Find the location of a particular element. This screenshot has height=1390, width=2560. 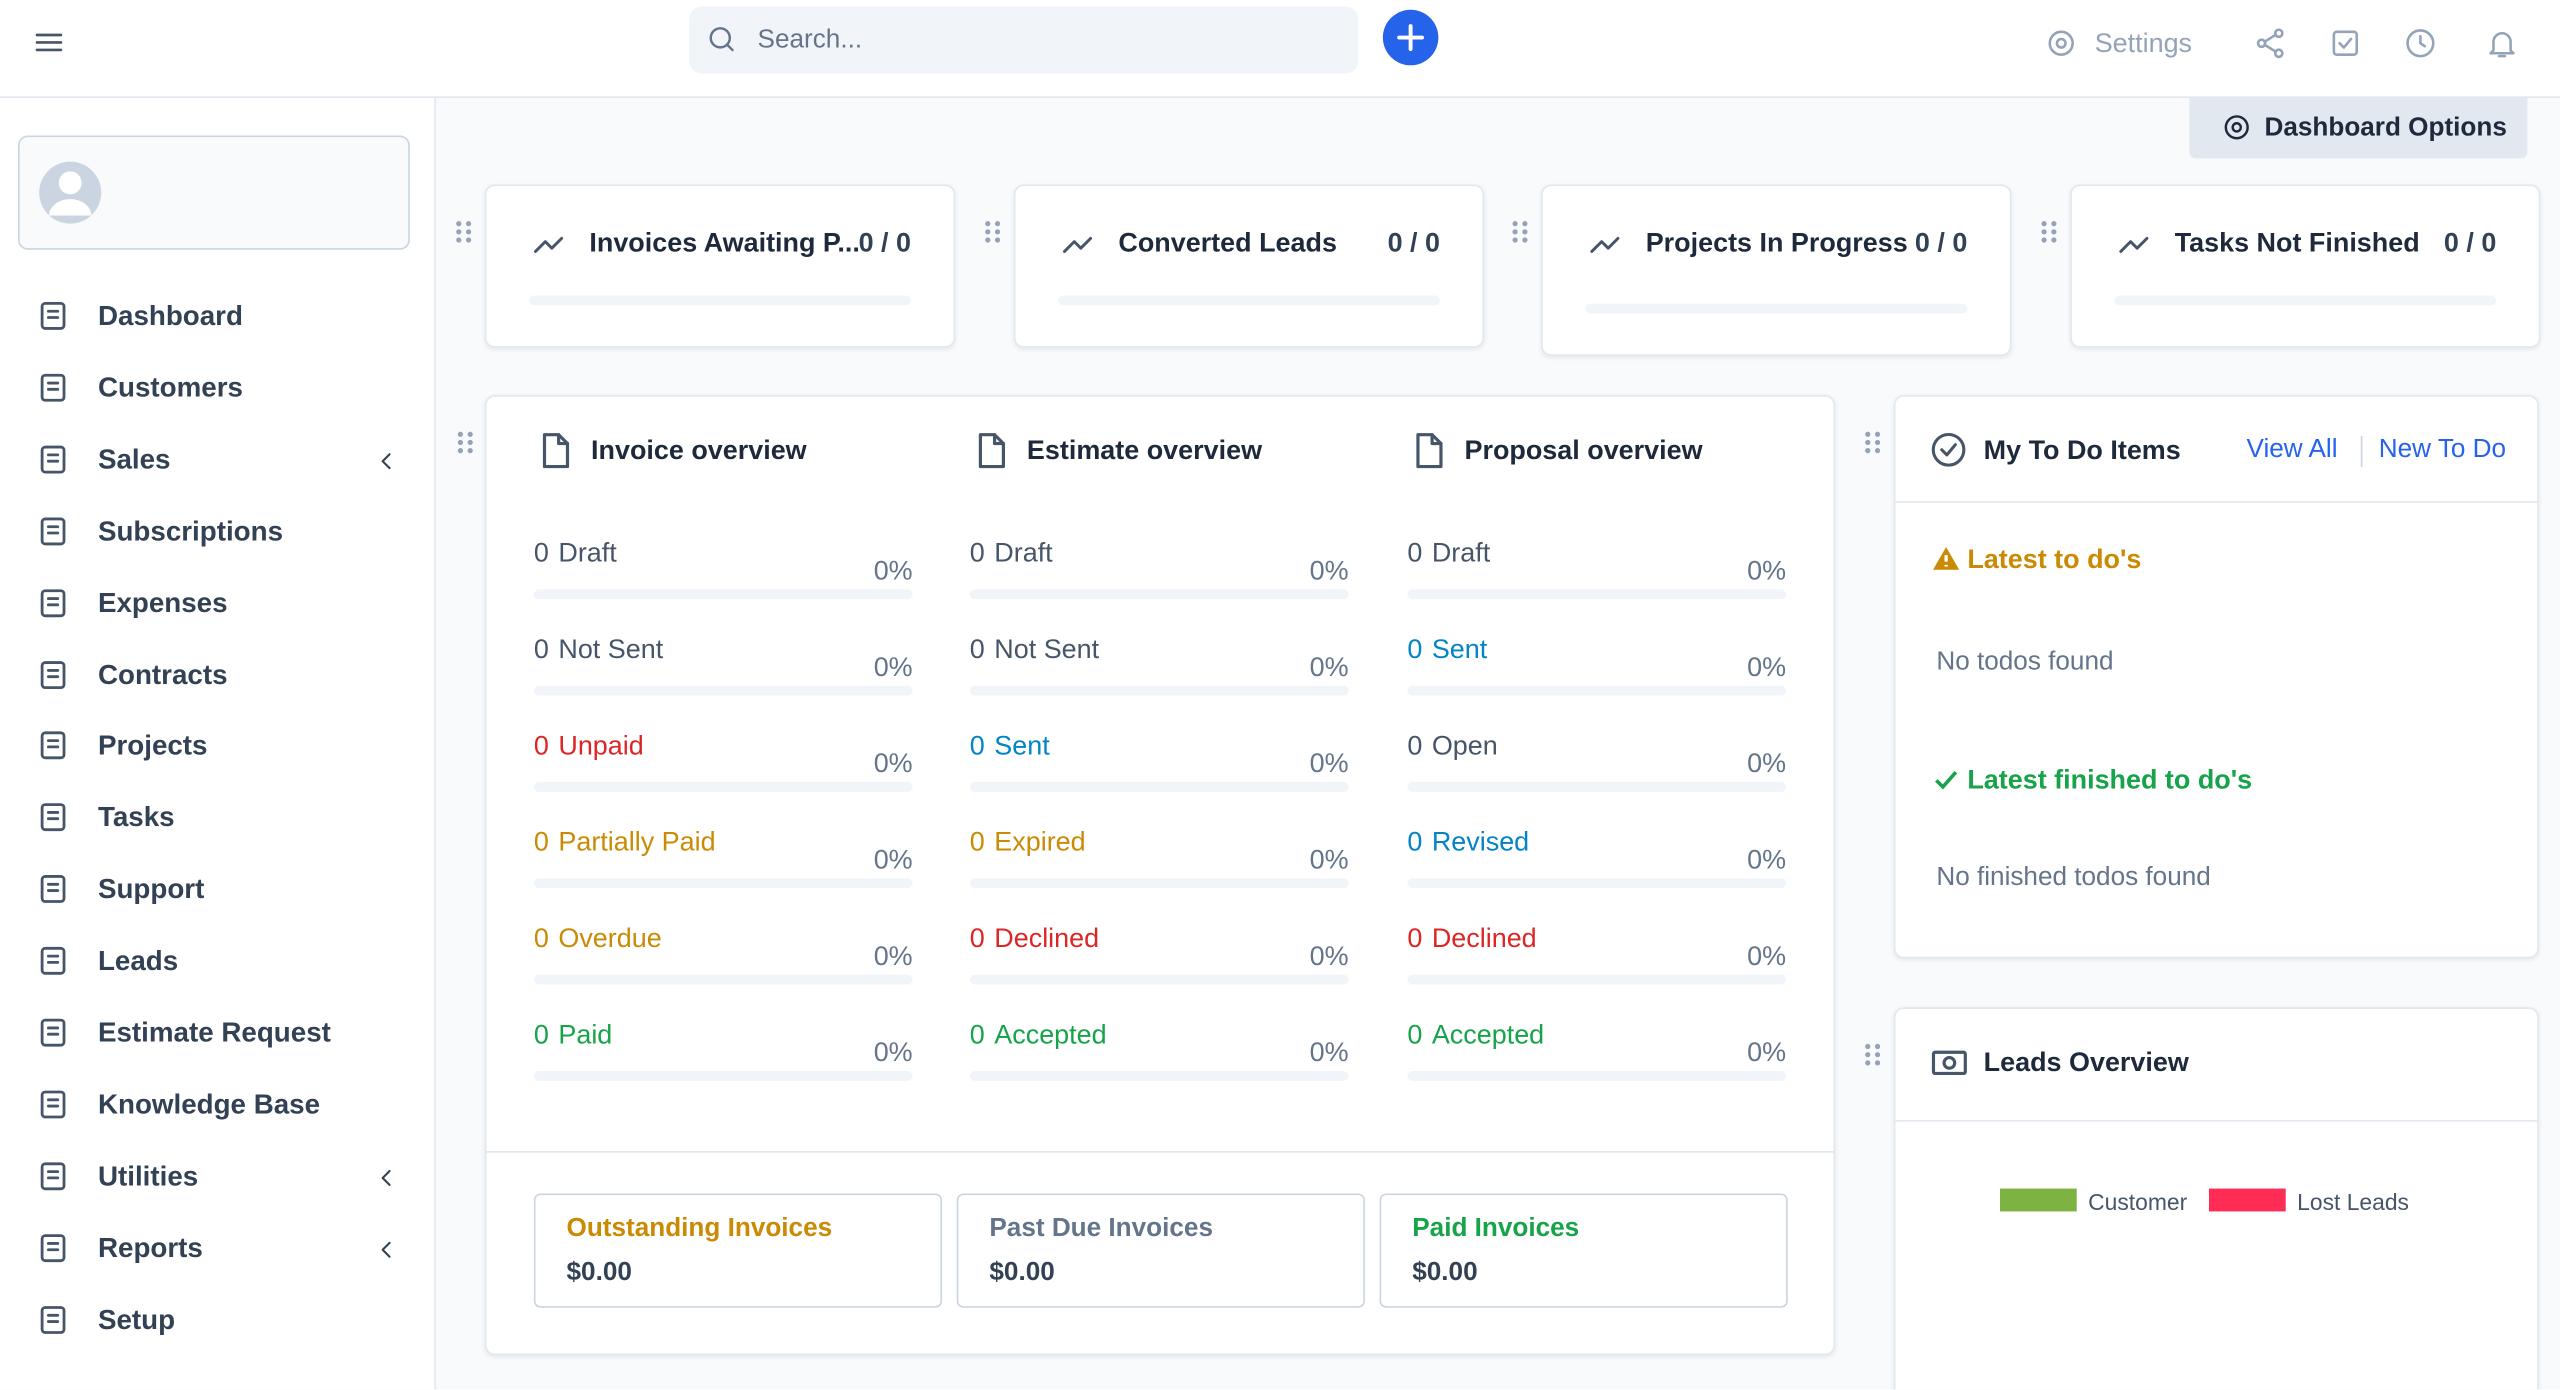

settings-link: Settings is located at coordinates (2143, 44).